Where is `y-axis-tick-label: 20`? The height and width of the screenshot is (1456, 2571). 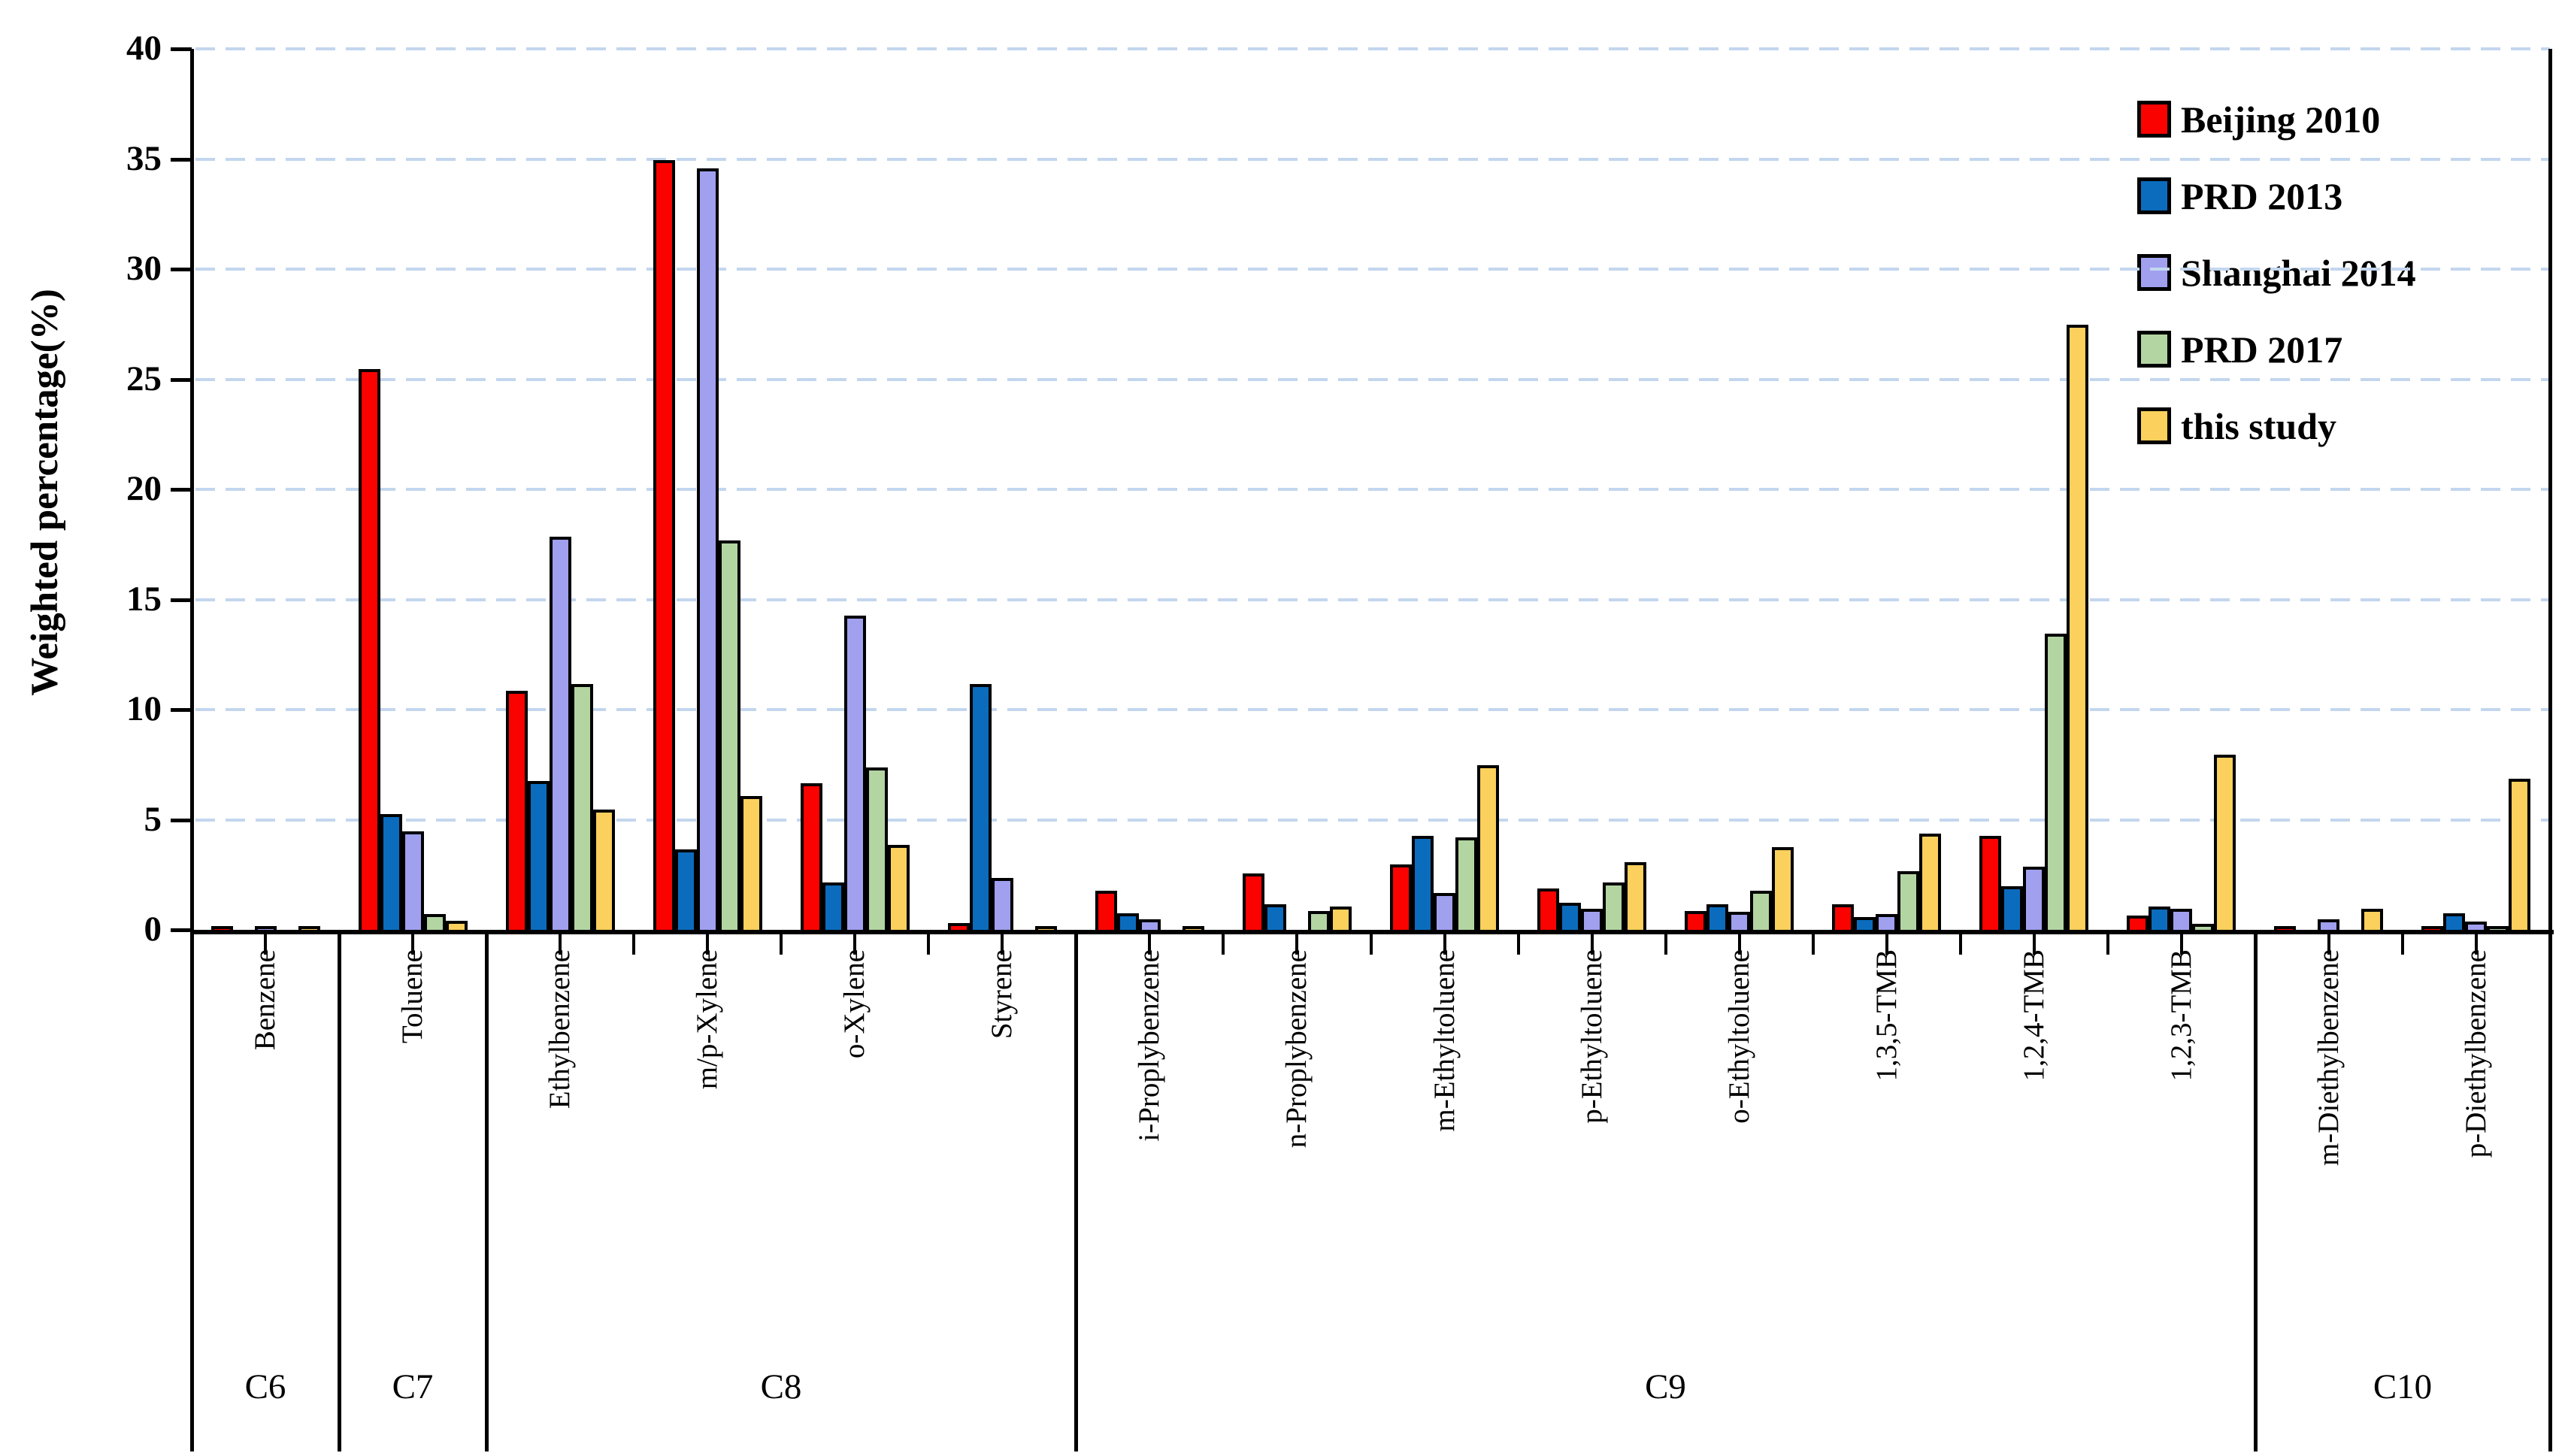 y-axis-tick-label: 20 is located at coordinates (144, 488).